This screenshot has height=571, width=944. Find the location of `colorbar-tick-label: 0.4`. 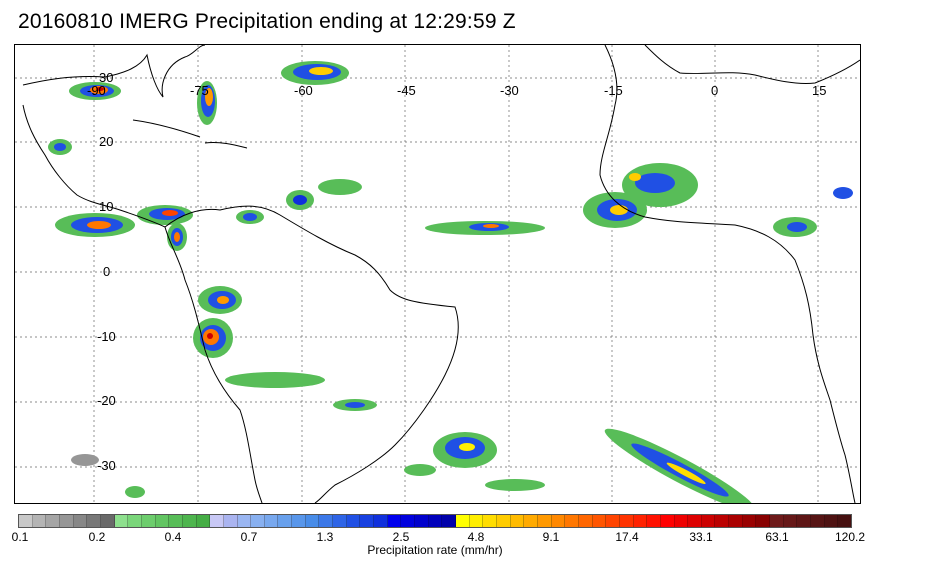

colorbar-tick-label: 0.4 is located at coordinates (173, 537).